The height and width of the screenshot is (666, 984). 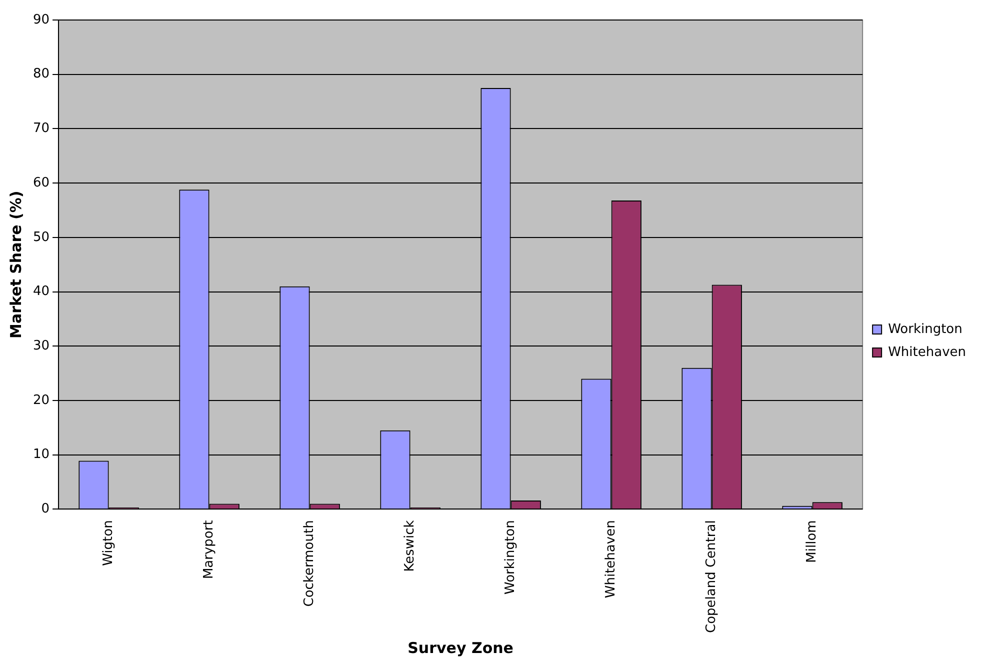 What do you see at coordinates (712, 577) in the screenshot?
I see `x-tick-label: Copeland Central` at bounding box center [712, 577].